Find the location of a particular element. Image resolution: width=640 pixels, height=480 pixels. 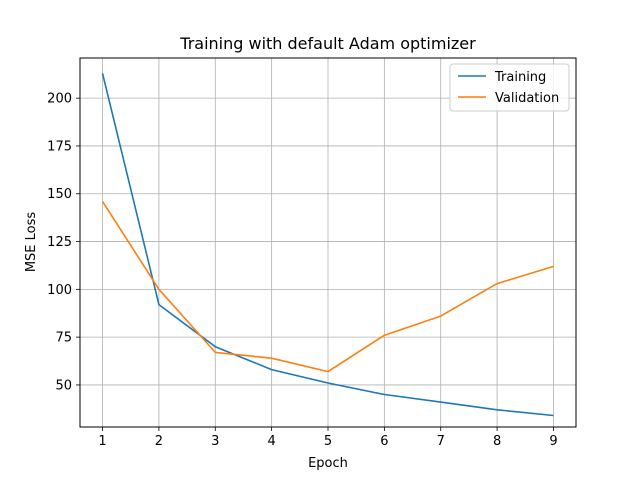

y-tick-label: 50 is located at coordinates (63, 385).